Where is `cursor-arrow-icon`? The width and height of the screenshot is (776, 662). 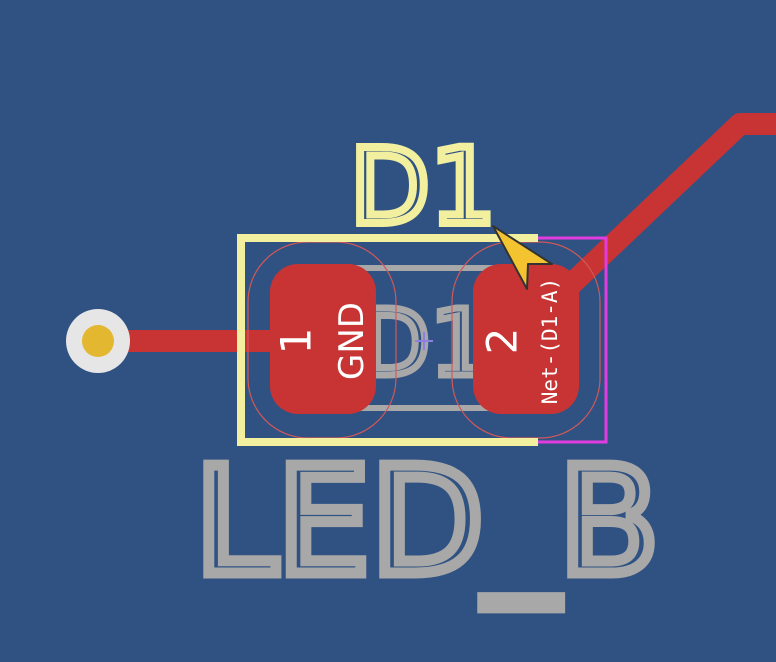
cursor-arrow-icon is located at coordinates (522, 257).